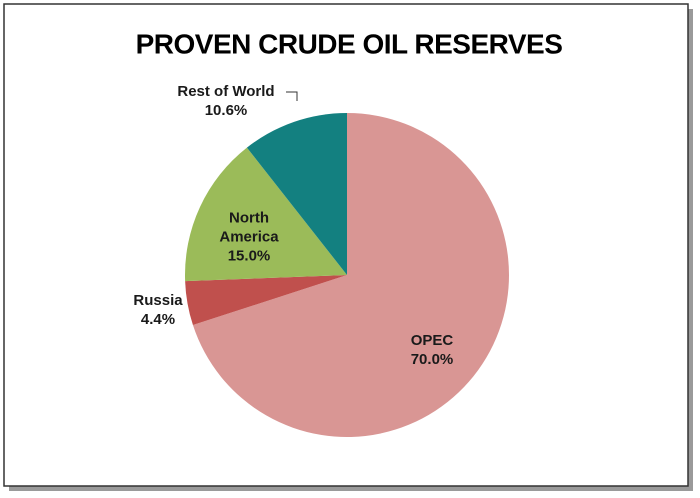  Describe the element at coordinates (432, 340) in the screenshot. I see `slice-category-label: OPEC` at that location.